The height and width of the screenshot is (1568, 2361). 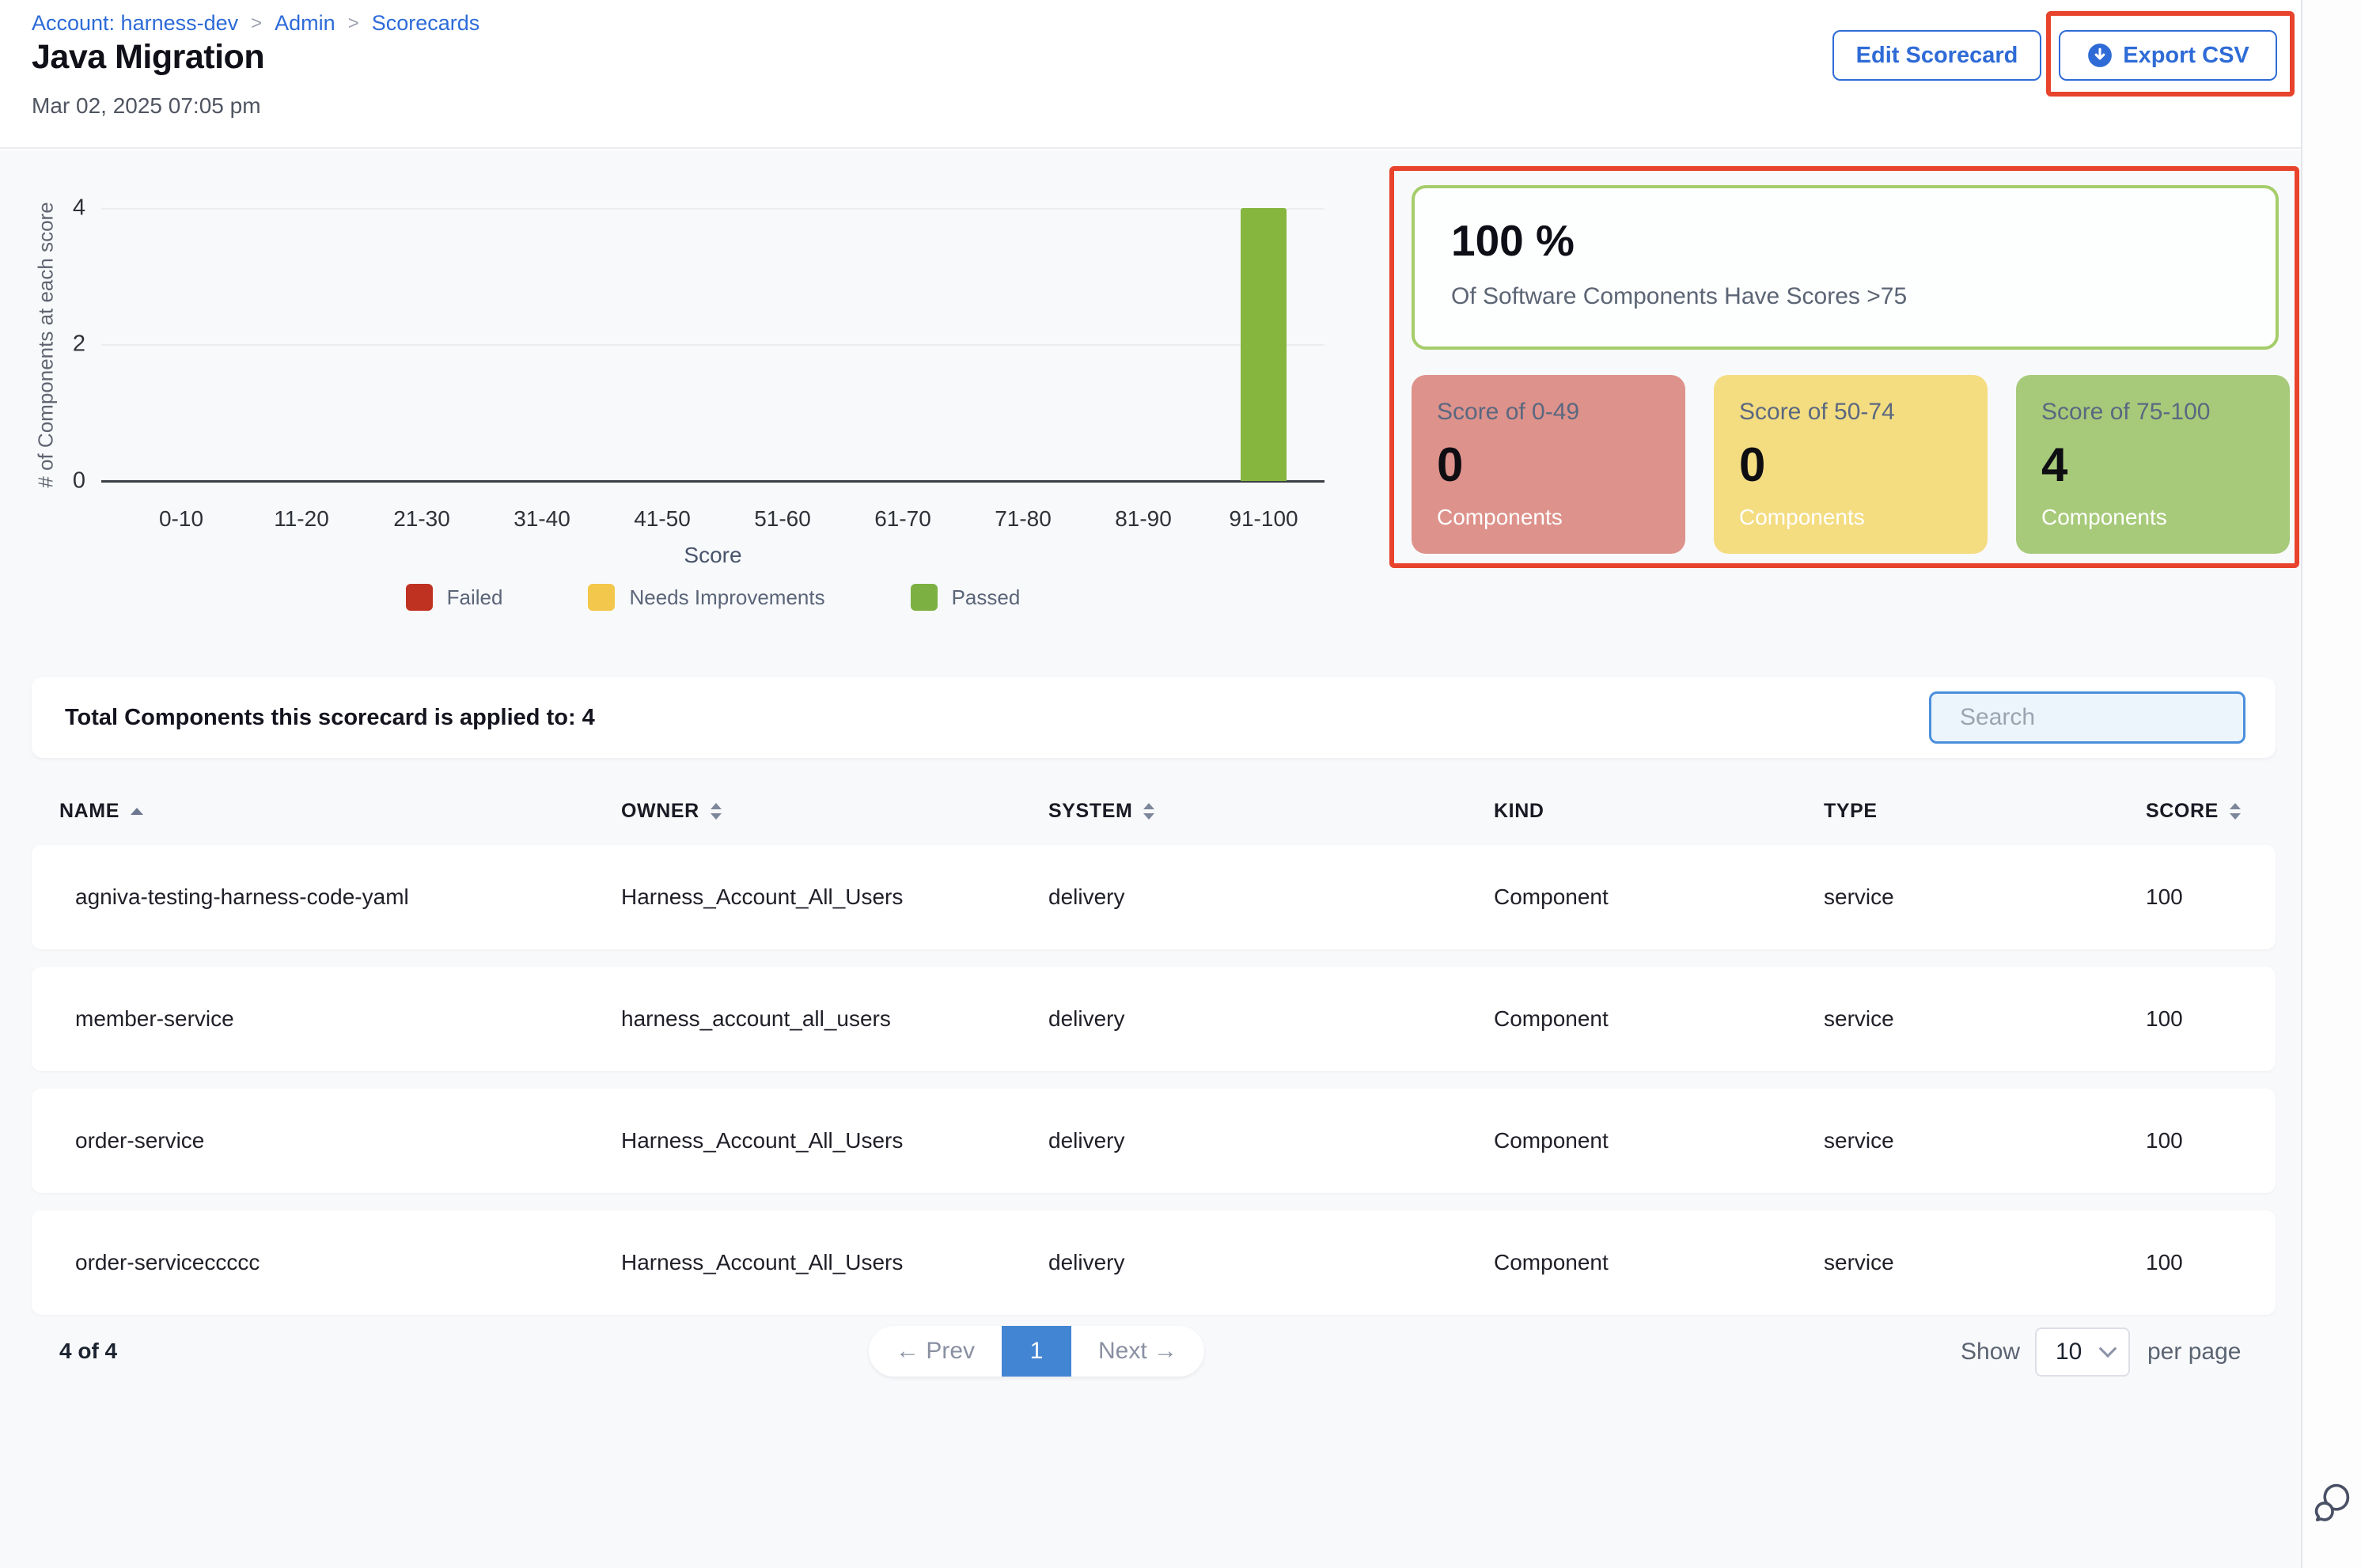 I want to click on chat-icon, so click(x=2331, y=1502).